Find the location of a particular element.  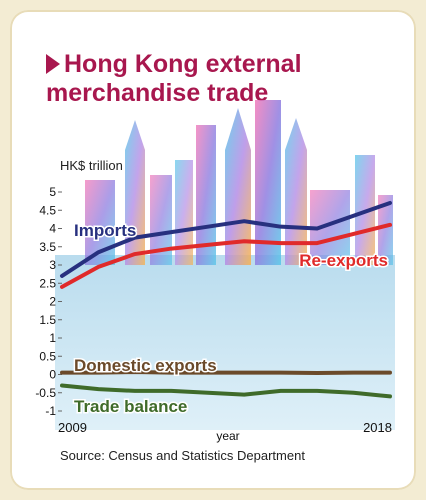

y-tick-label: 3 is located at coordinates (52, 265).